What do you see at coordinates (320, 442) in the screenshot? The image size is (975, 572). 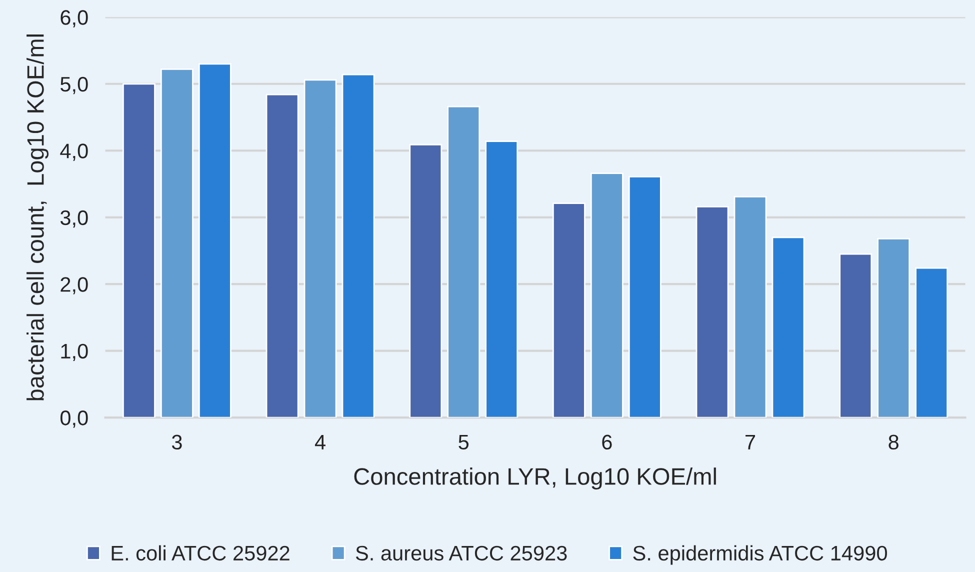 I see `x-tick-label: 4` at bounding box center [320, 442].